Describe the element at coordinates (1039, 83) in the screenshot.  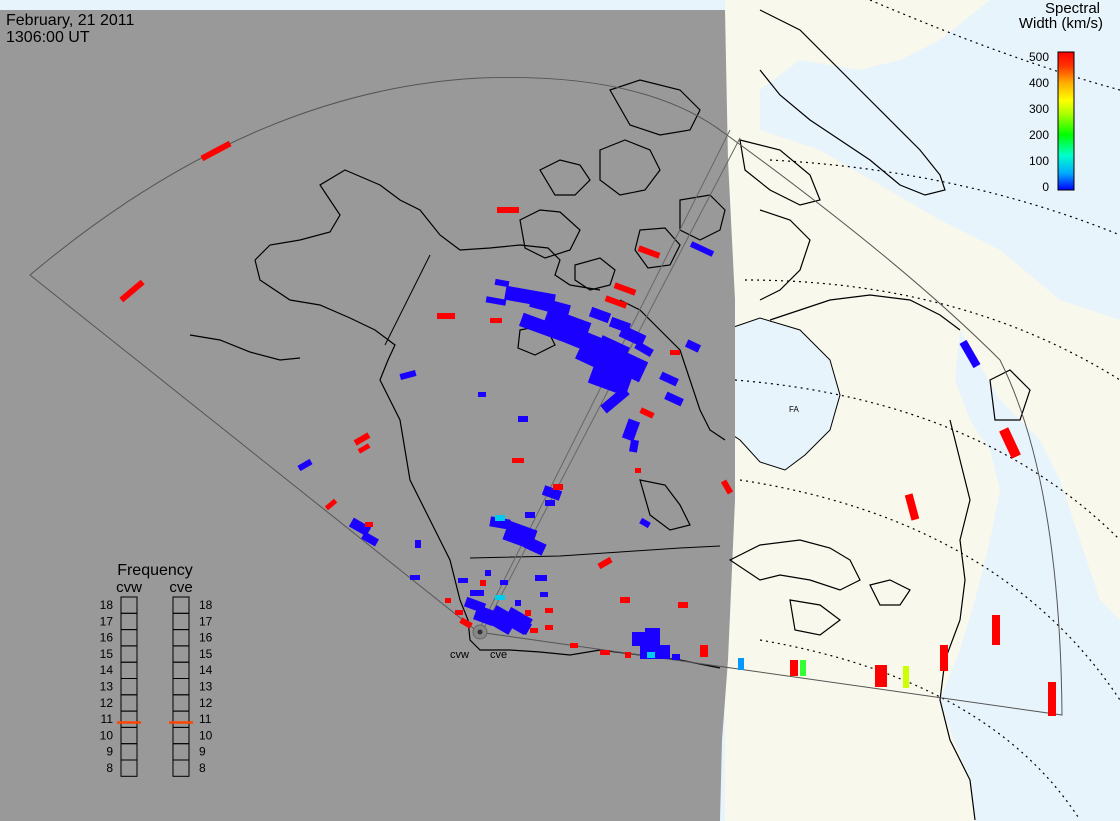
I see `colorbar-tick-label: 400` at that location.